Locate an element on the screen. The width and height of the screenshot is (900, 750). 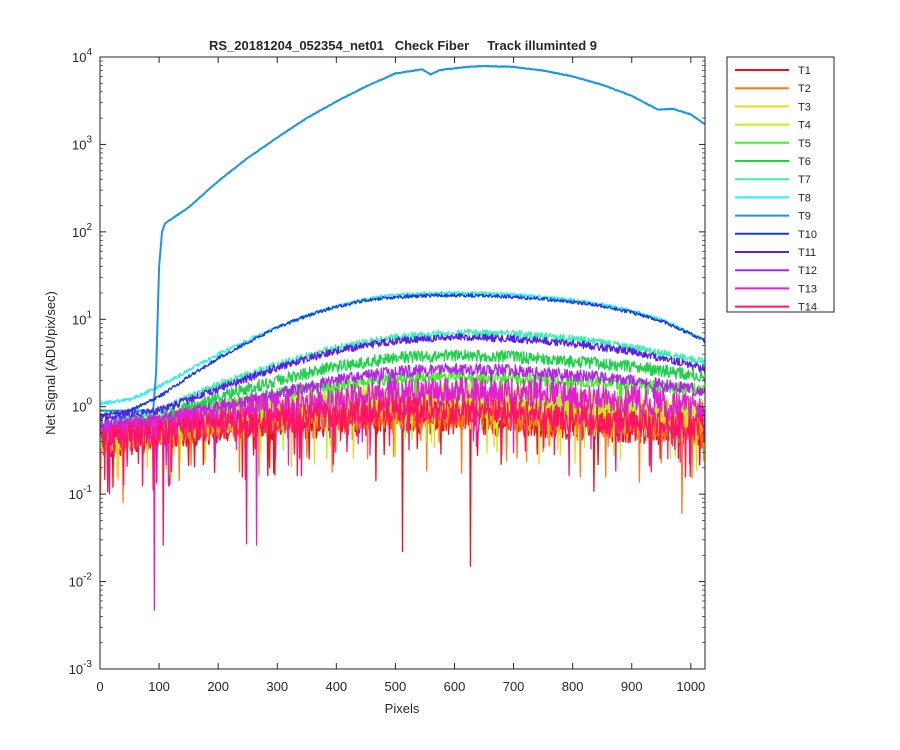
y-tick-label: 10⁻³ is located at coordinates (81, 668).